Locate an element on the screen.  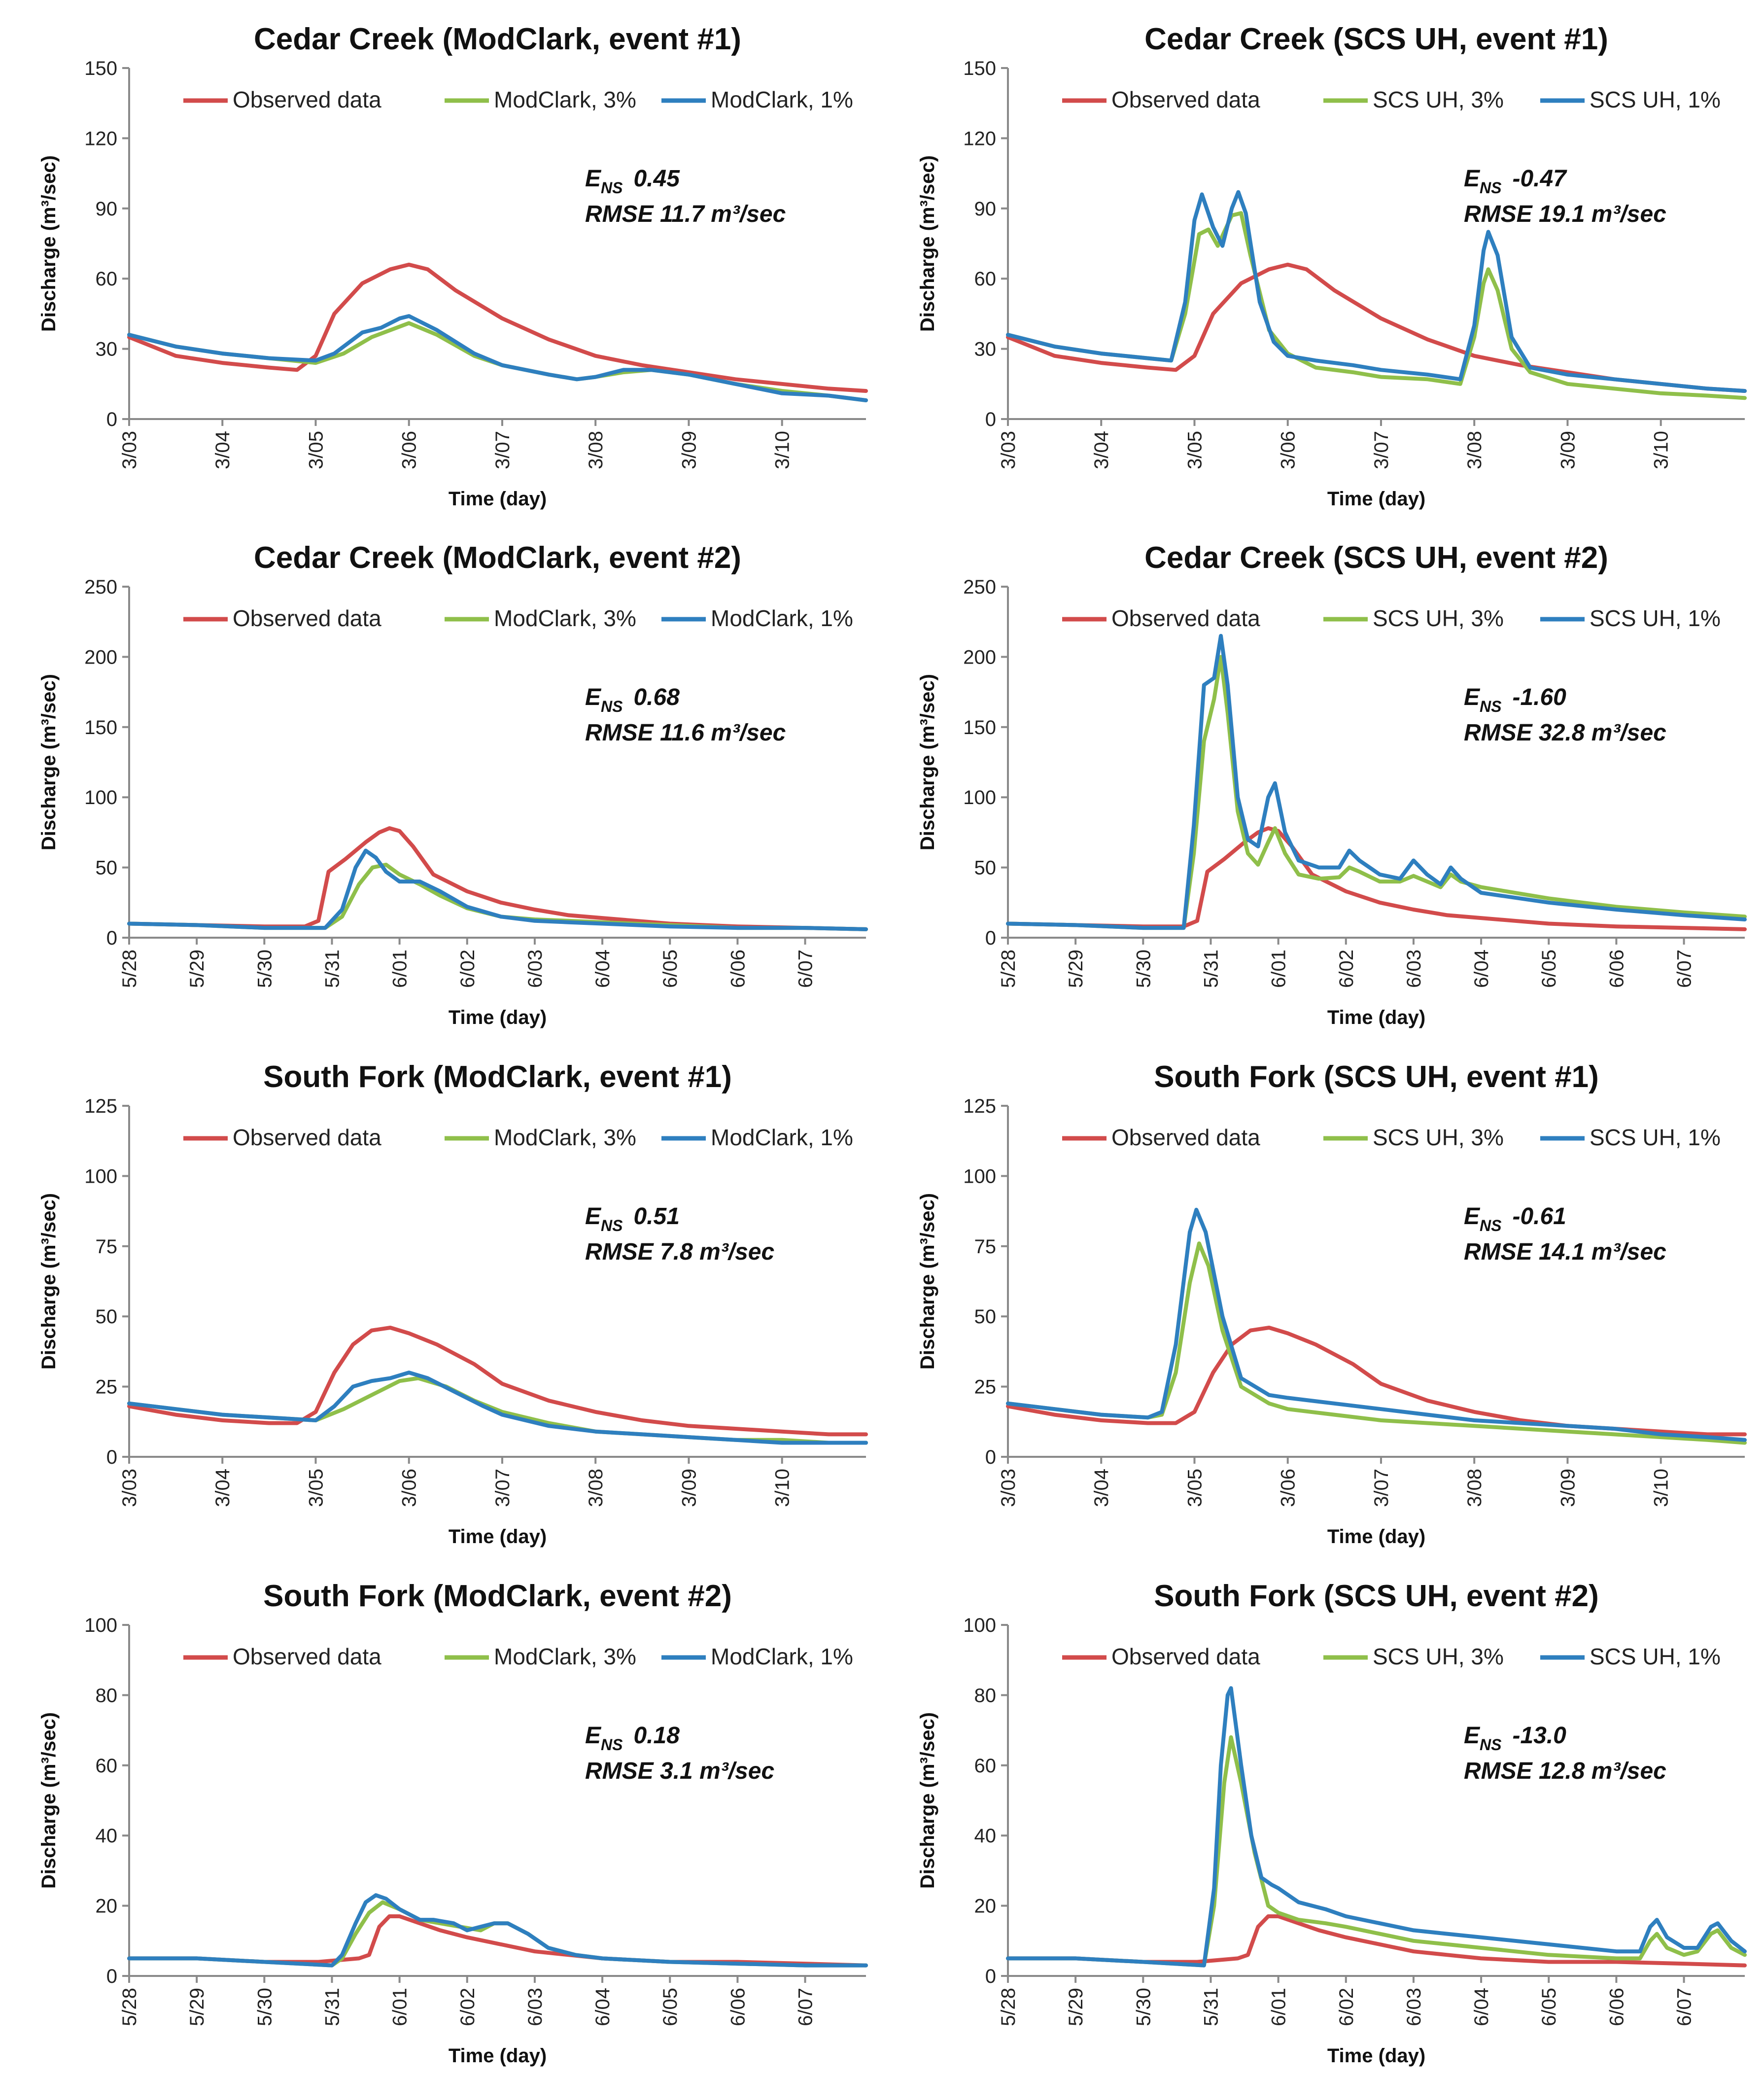
stat-ens: ENS -0.61 is located at coordinates (1515, 1218).